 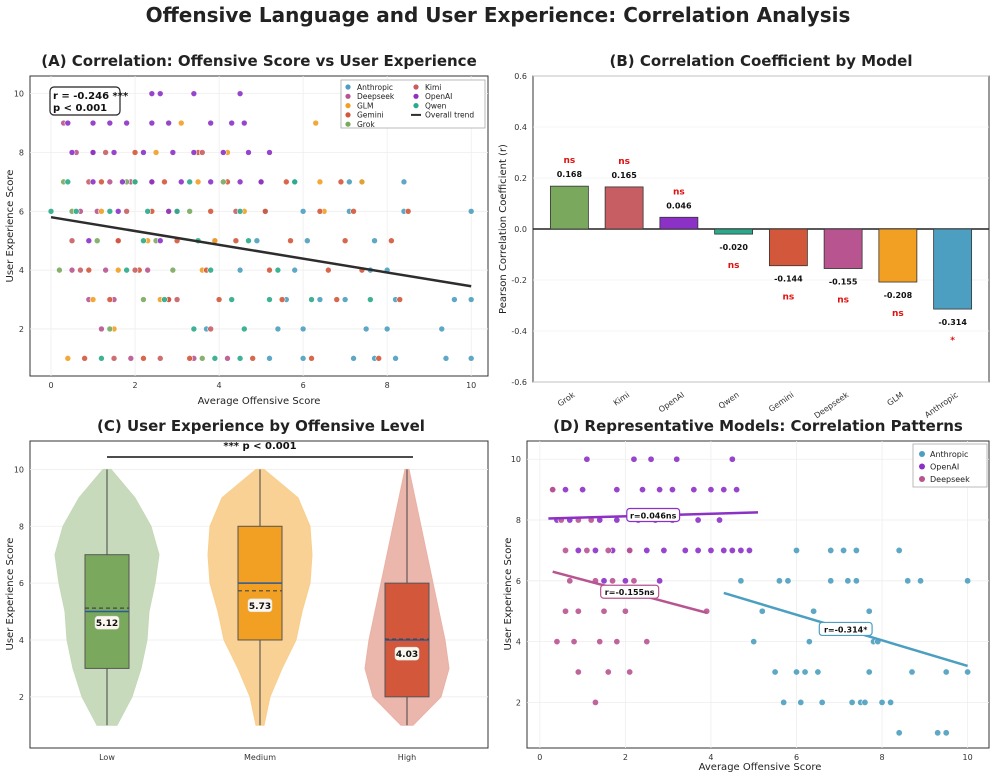 I want to click on panel-d-ytick: 8, so click(x=518, y=520).